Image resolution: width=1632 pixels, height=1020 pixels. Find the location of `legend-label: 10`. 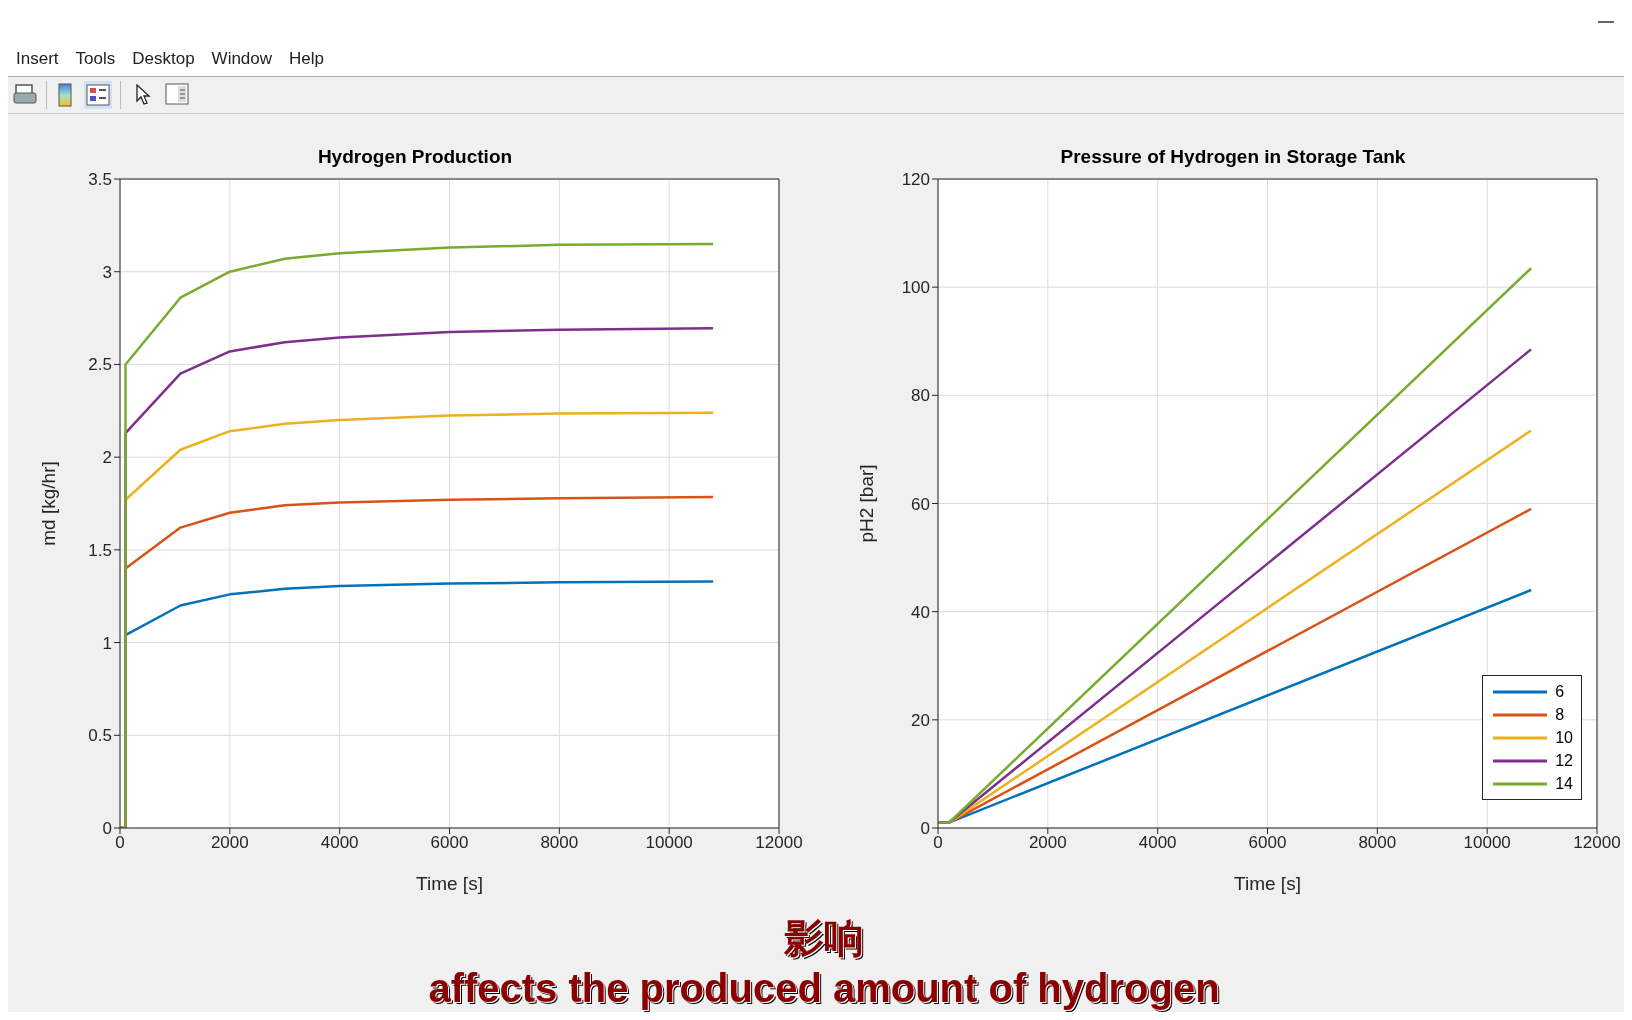

legend-label: 10 is located at coordinates (1564, 737).